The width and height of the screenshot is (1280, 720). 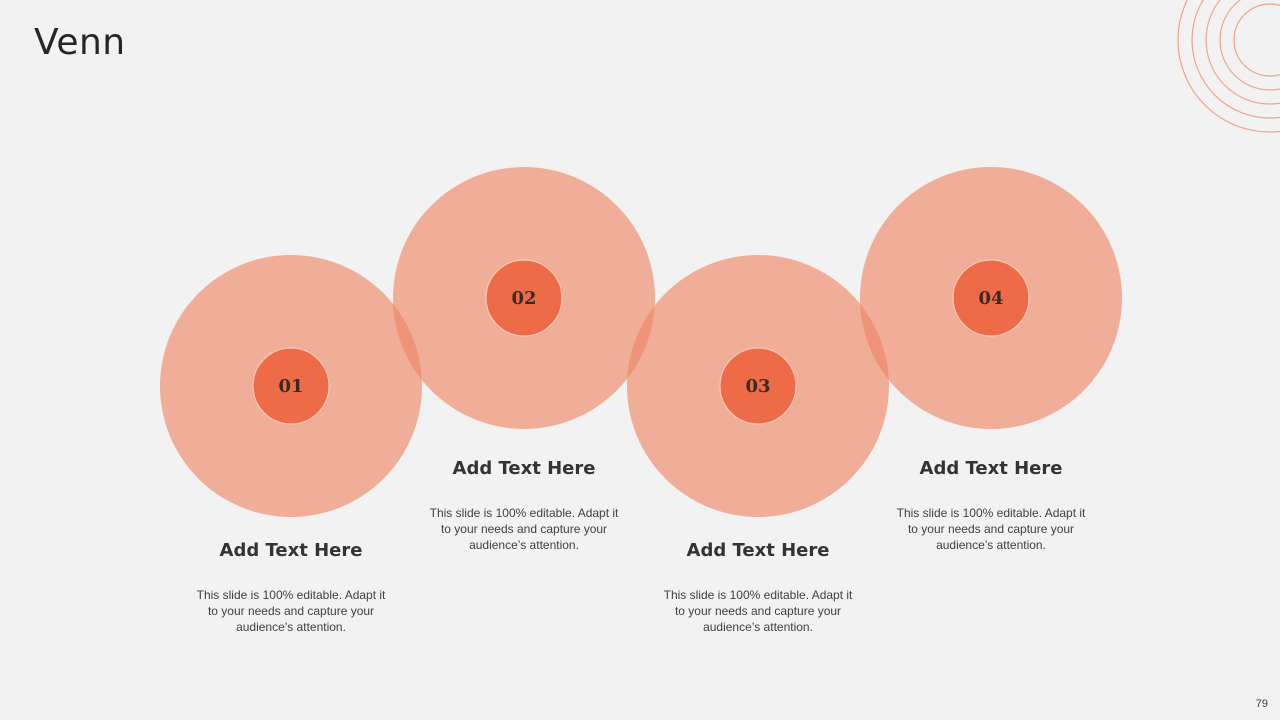 I want to click on number-badge-02: 02, so click(x=524, y=298).